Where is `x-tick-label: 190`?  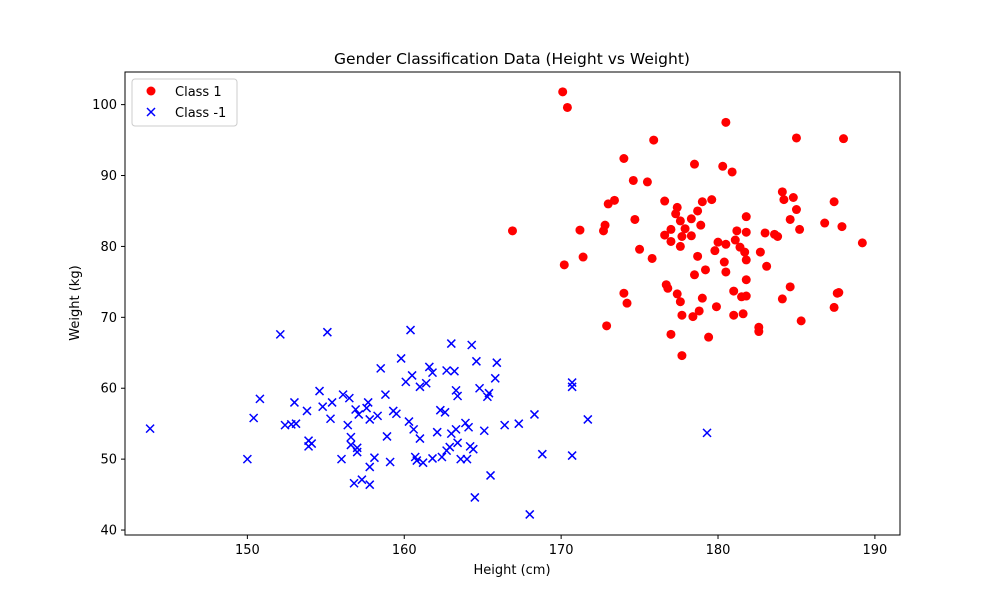 x-tick-label: 190 is located at coordinates (874, 550).